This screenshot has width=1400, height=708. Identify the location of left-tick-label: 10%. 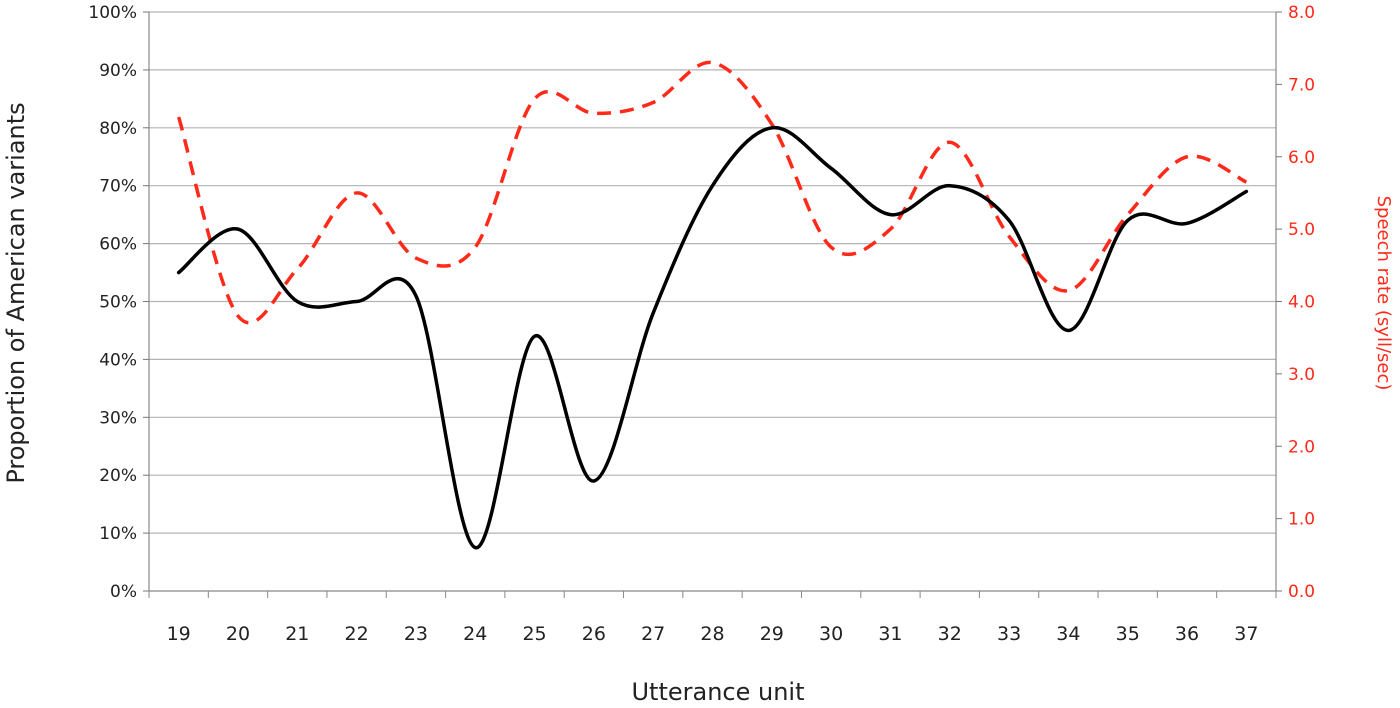
(118, 534).